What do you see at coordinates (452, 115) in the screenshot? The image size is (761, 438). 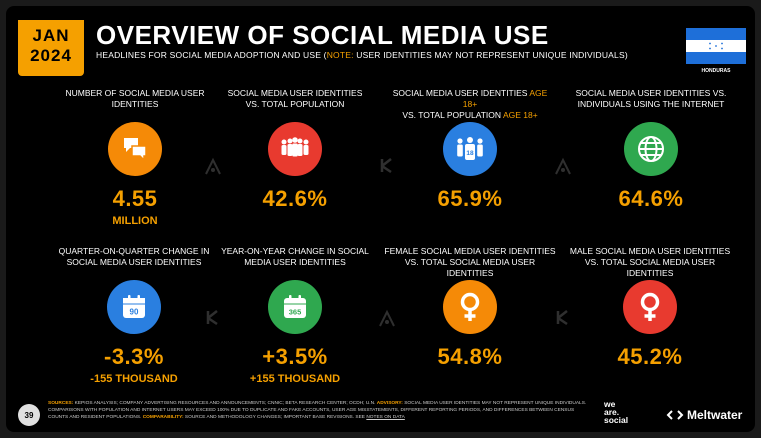 I see `stat-label-part: vs. TOTAL POPULATION` at bounding box center [452, 115].